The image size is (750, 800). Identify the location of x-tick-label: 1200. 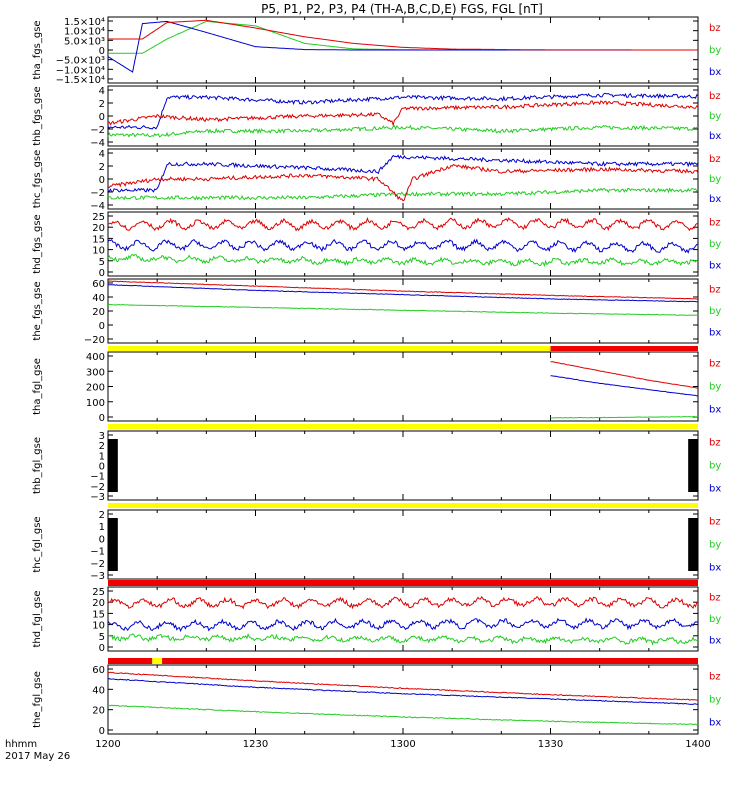
(107, 744).